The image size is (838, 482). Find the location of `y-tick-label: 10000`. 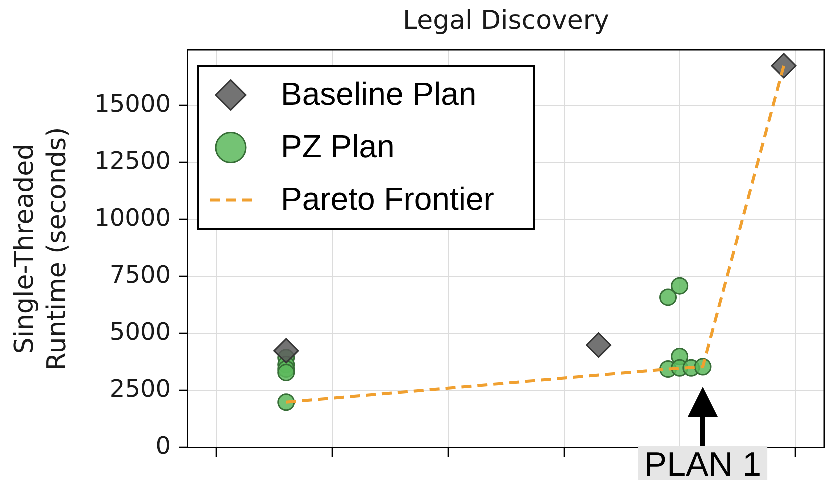

y-tick-label: 10000 is located at coordinates (132, 218).